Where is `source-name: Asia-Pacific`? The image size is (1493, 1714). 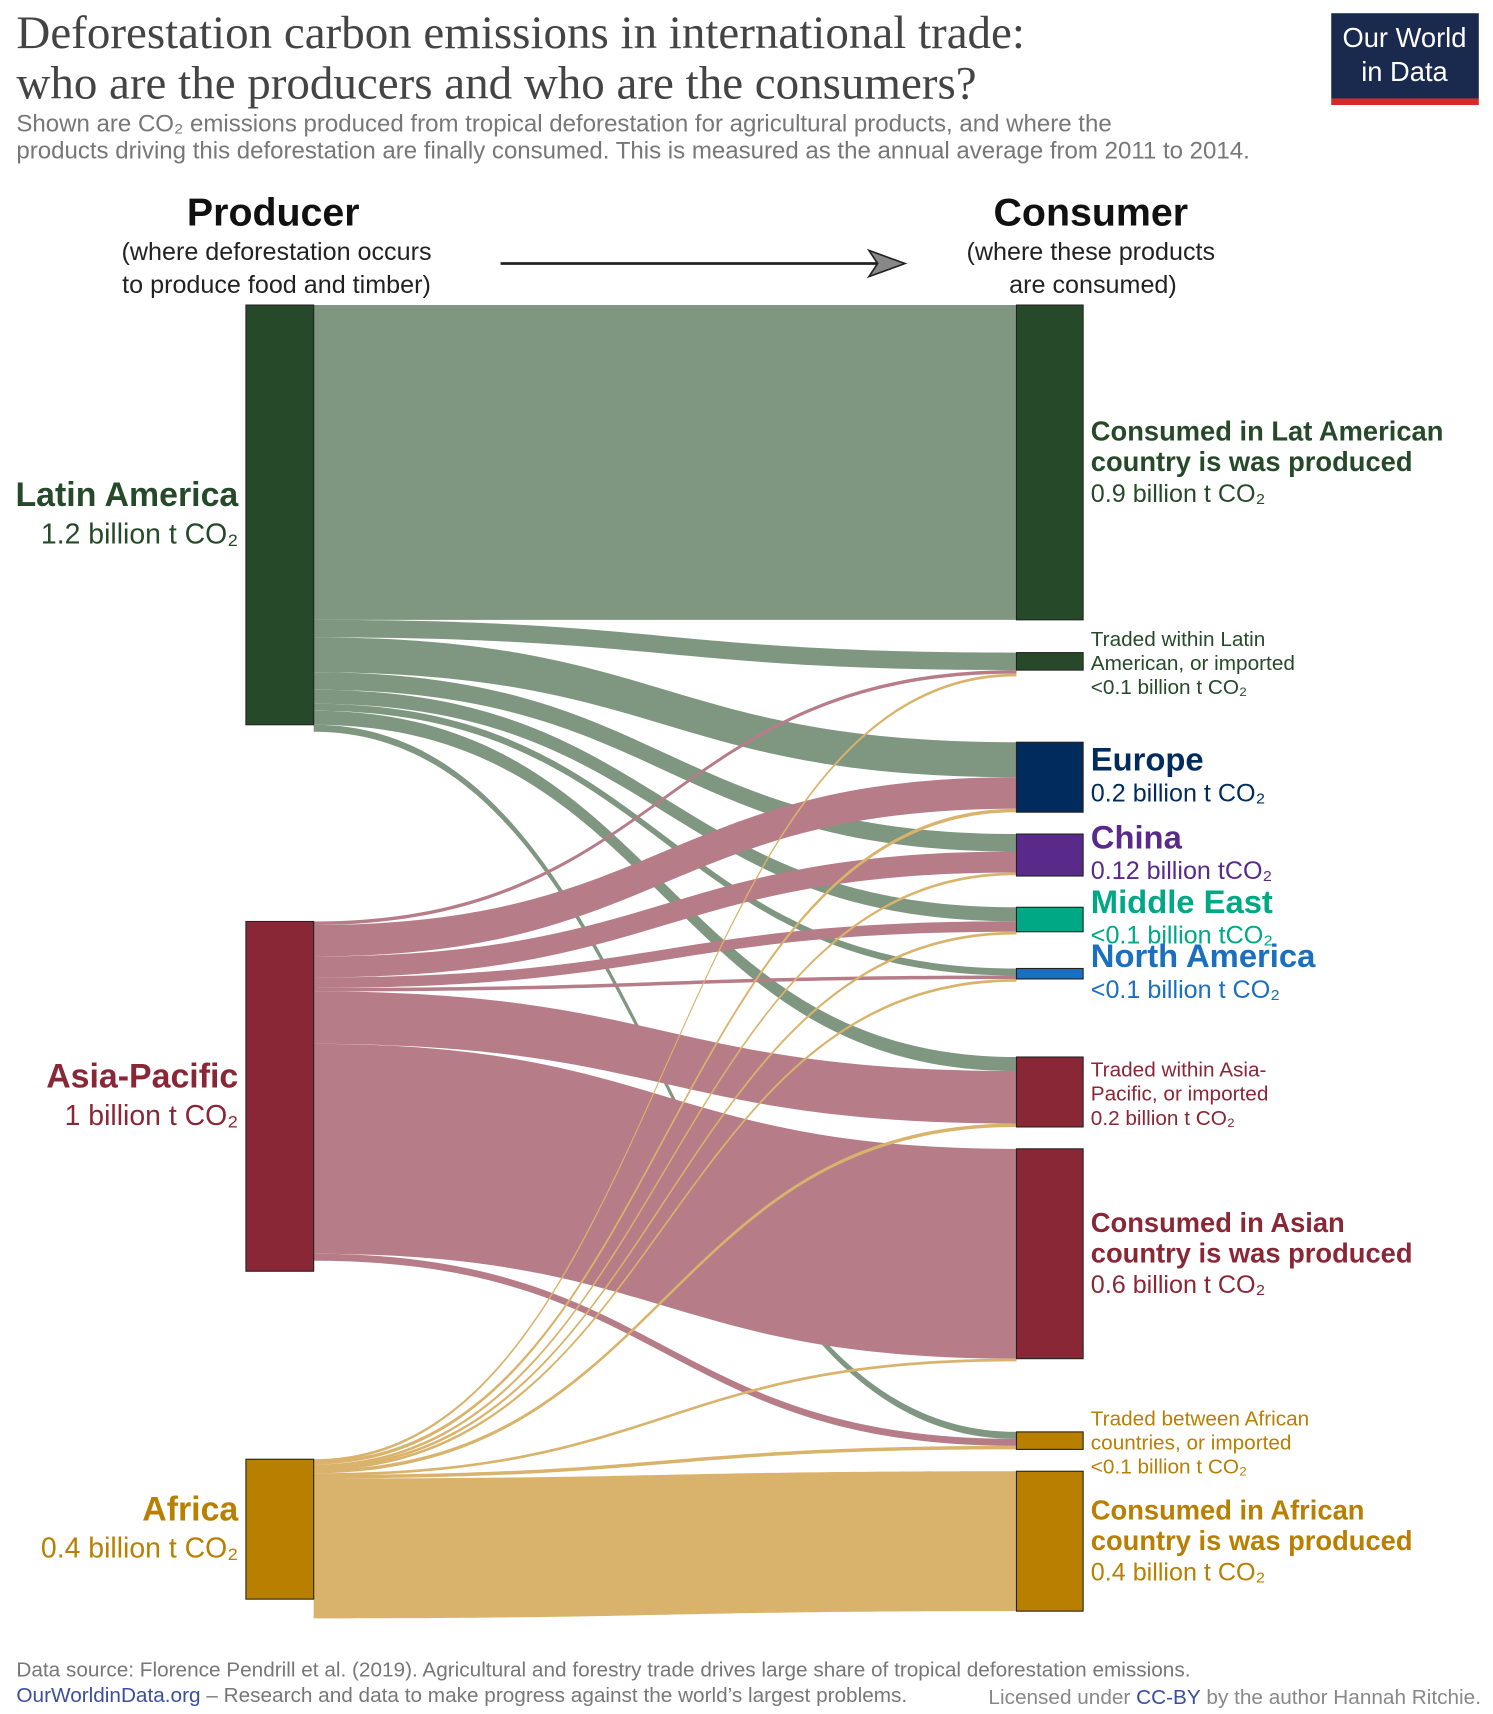
source-name: Asia-Pacific is located at coordinates (142, 1077).